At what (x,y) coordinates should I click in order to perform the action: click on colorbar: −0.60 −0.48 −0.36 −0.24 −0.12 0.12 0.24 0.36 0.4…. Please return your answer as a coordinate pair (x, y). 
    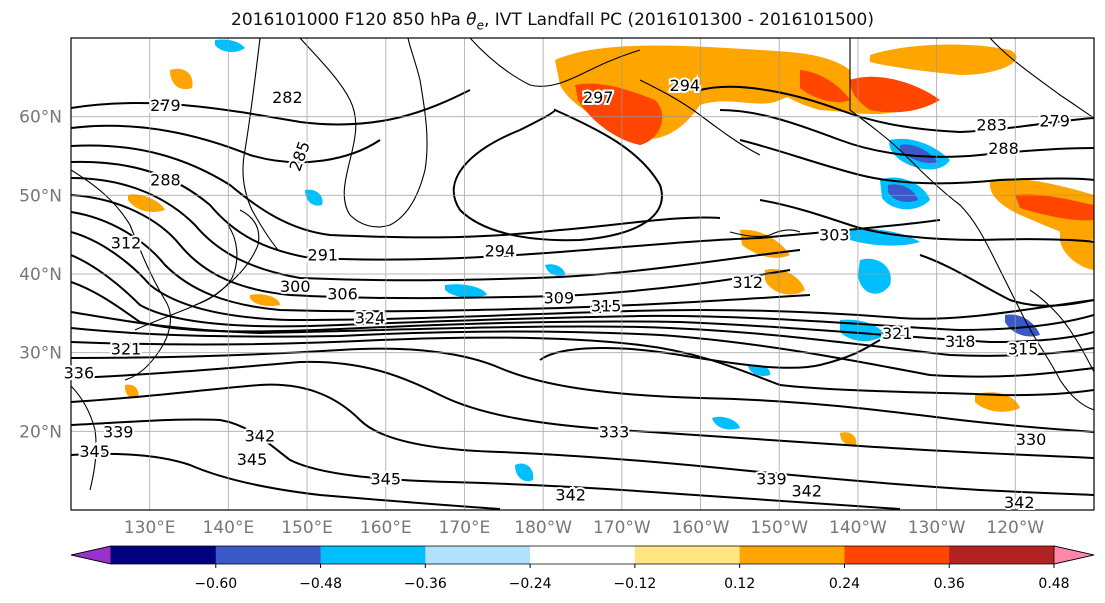
    Looking at the image, I should click on (582, 568).